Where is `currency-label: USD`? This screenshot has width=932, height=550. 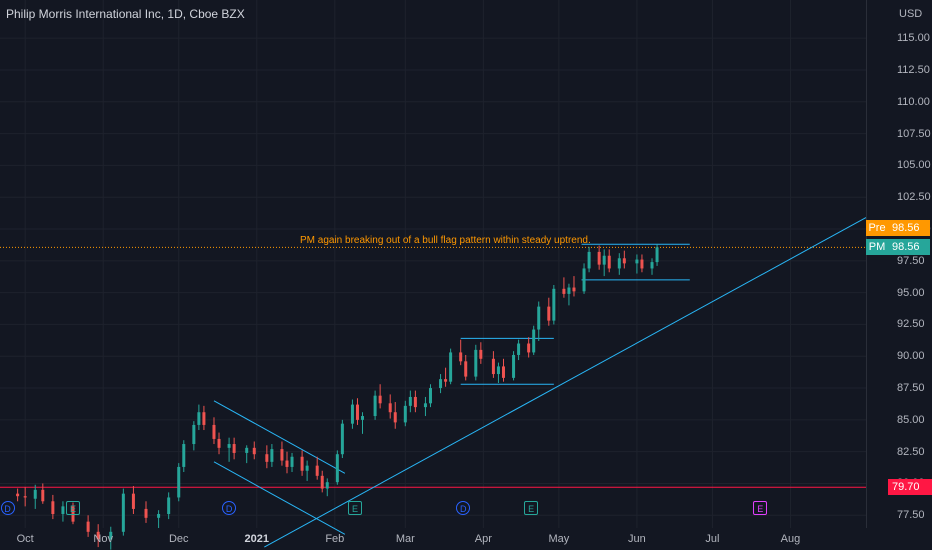 currency-label: USD is located at coordinates (911, 14).